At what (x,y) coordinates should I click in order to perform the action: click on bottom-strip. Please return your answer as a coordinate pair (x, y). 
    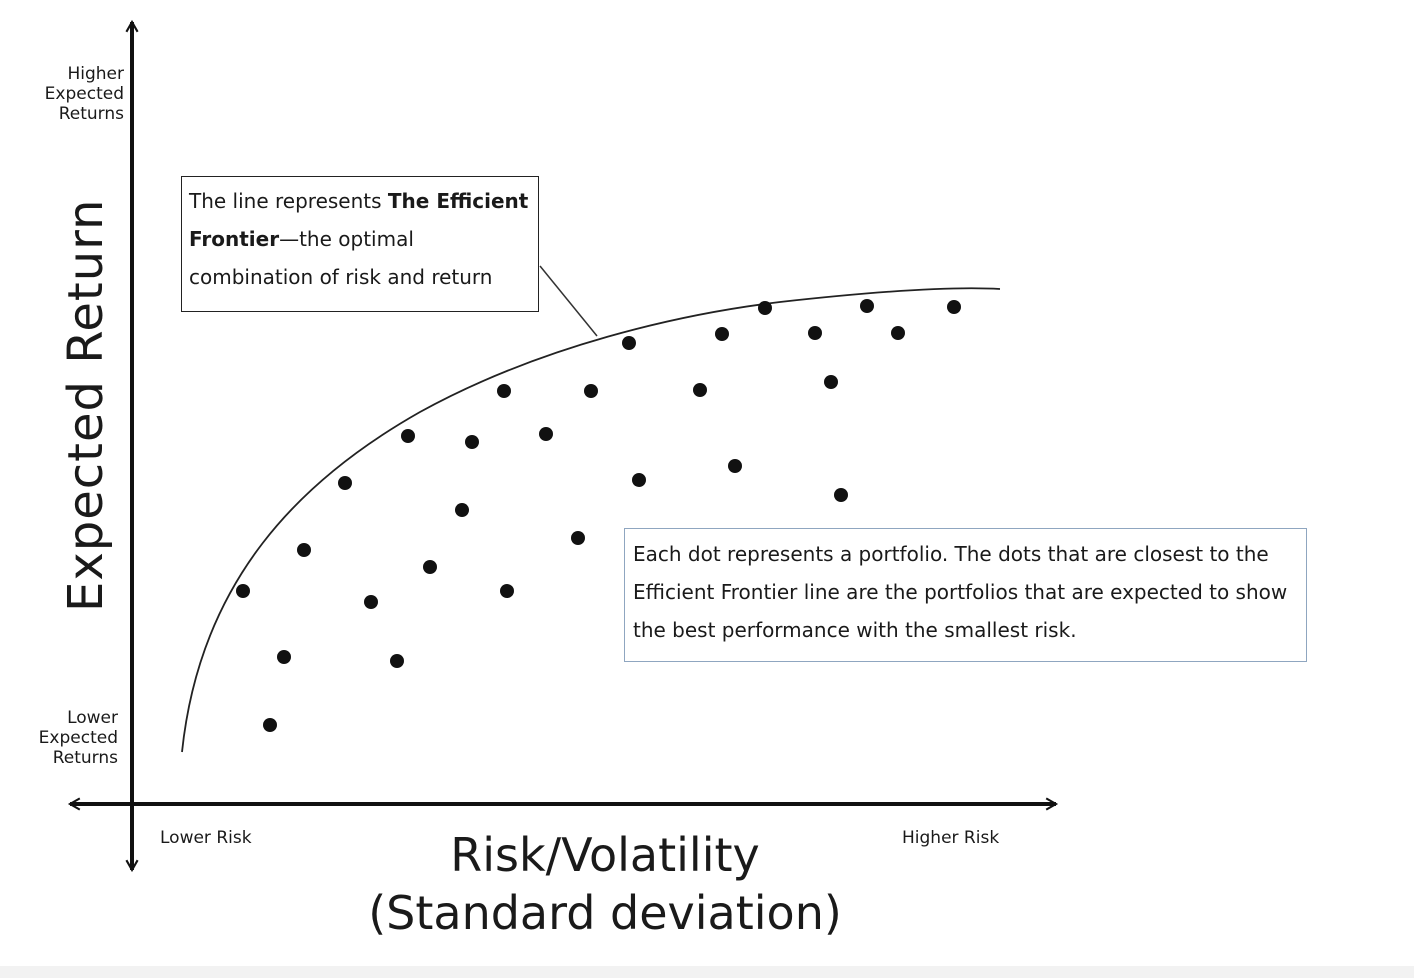
    Looking at the image, I should click on (707, 972).